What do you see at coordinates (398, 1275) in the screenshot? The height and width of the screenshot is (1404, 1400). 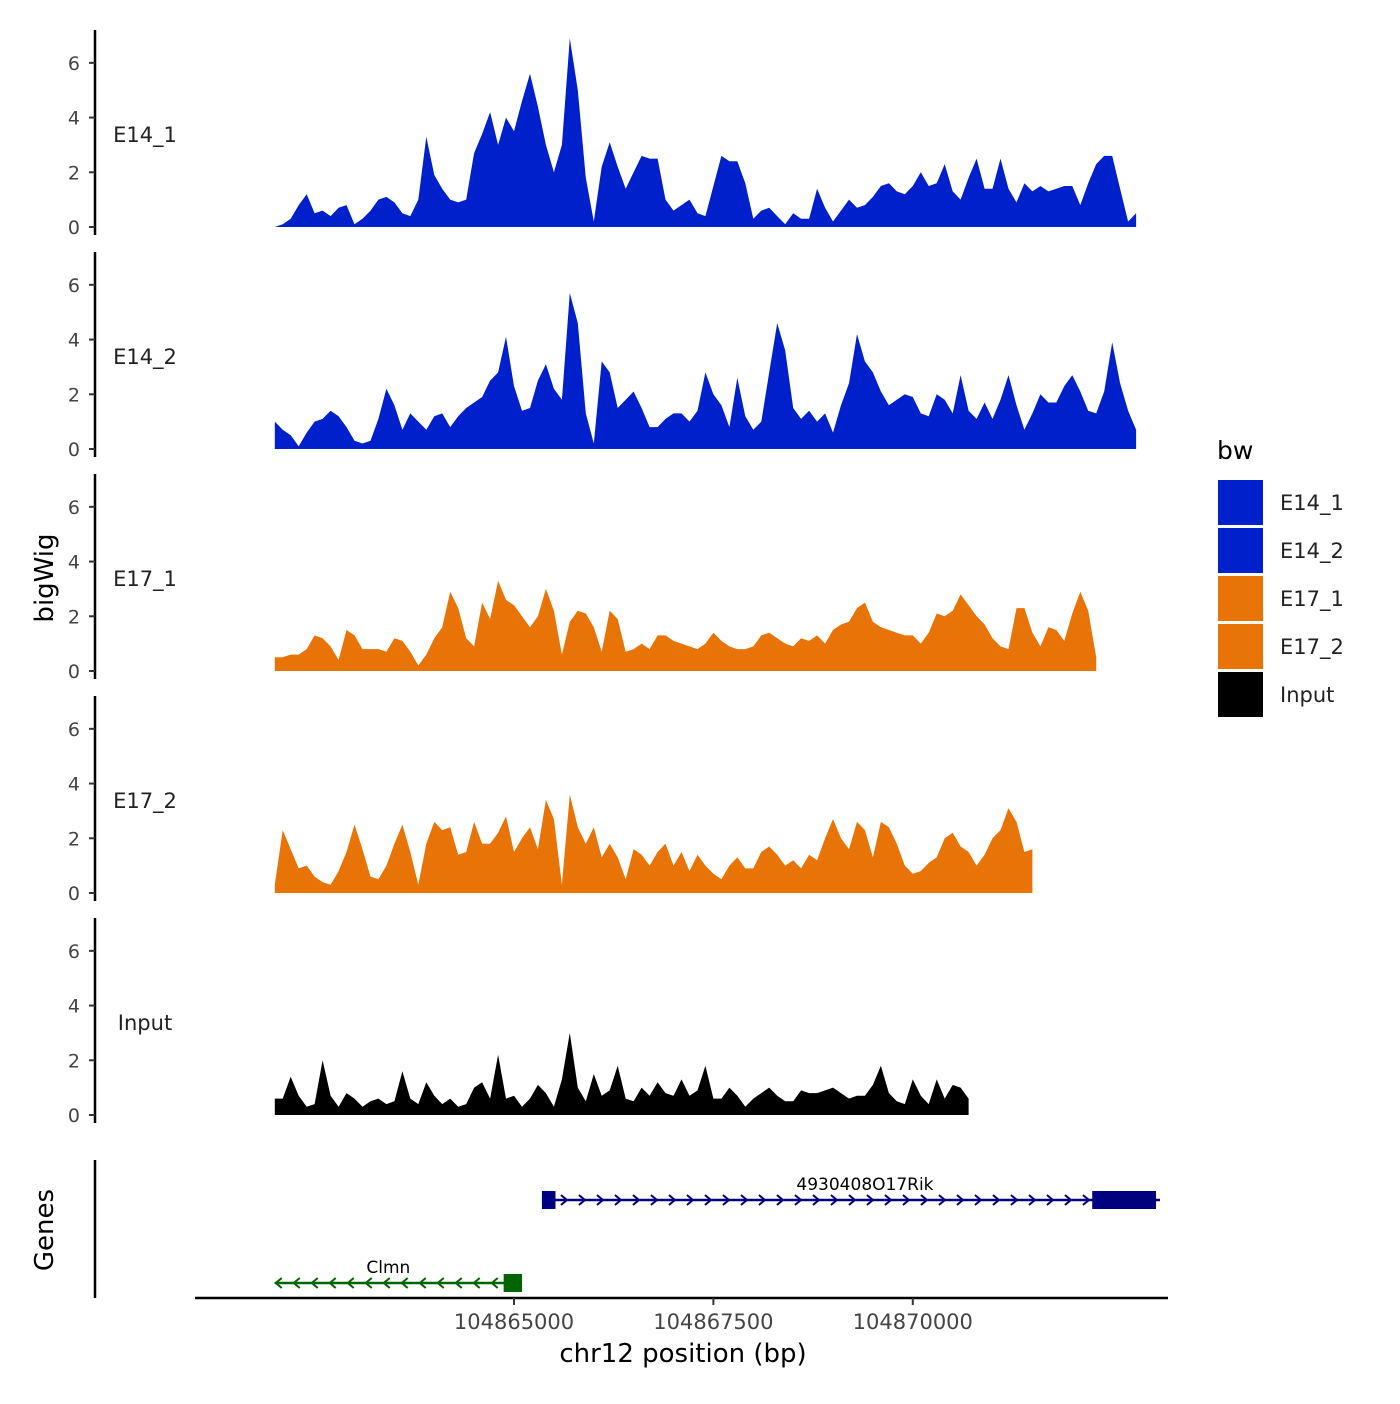 I see `gene-Clmn: Clmn` at bounding box center [398, 1275].